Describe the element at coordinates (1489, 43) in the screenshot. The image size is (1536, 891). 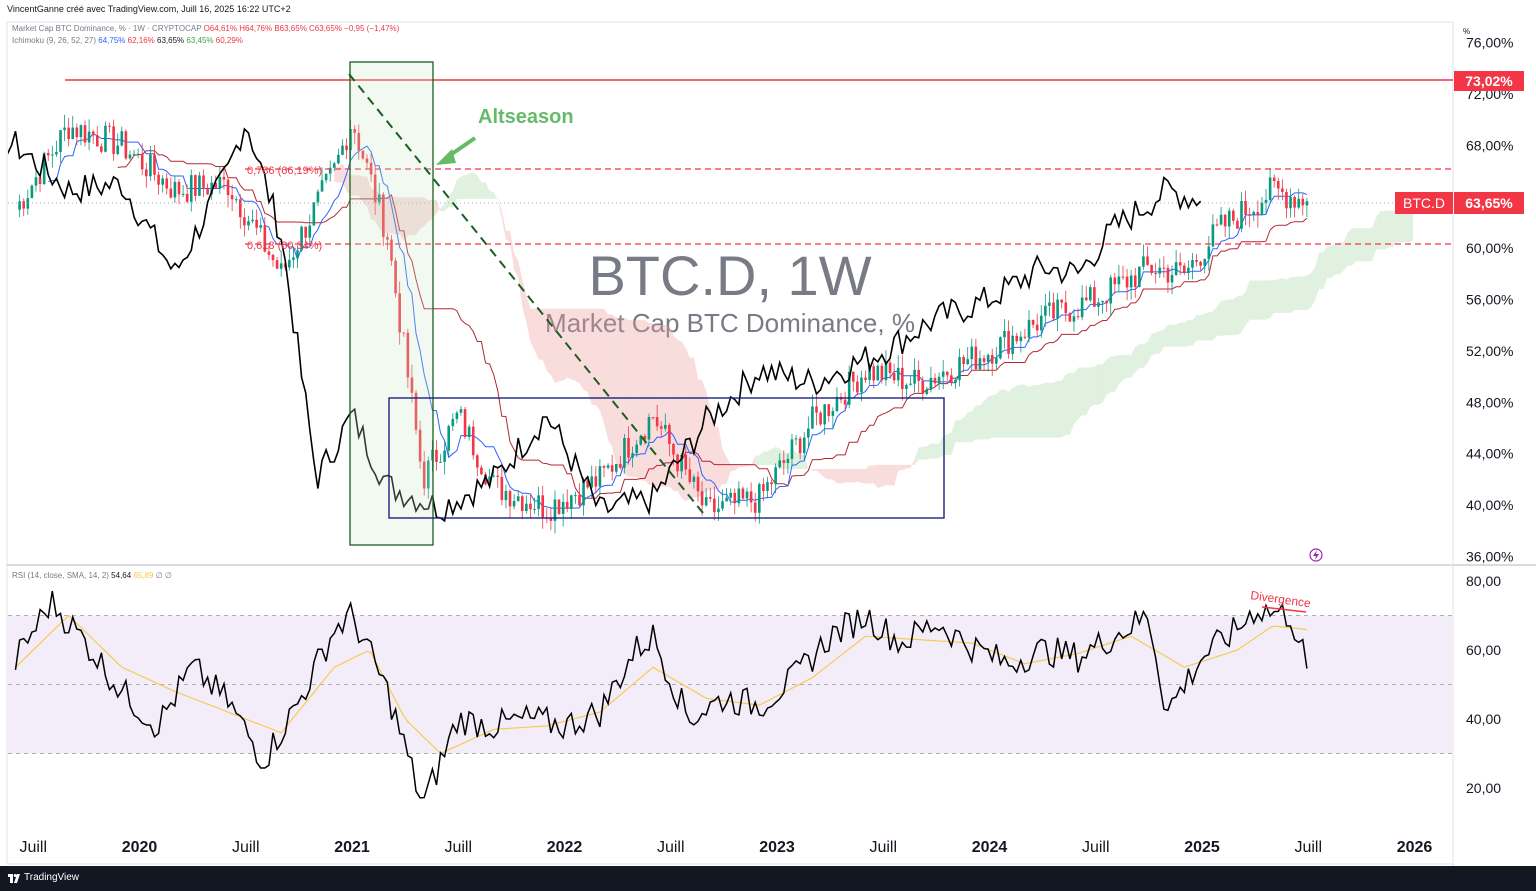
I see `price-tick-label: 76,00%` at that location.